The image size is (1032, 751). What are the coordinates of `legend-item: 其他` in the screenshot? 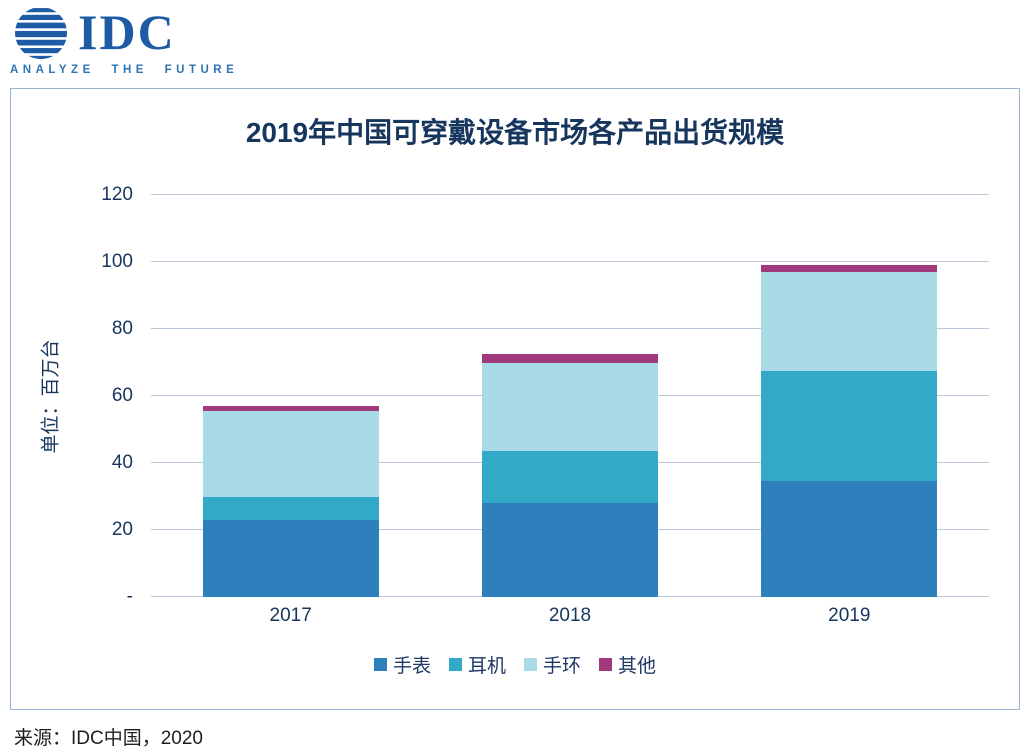 It's located at (627, 664).